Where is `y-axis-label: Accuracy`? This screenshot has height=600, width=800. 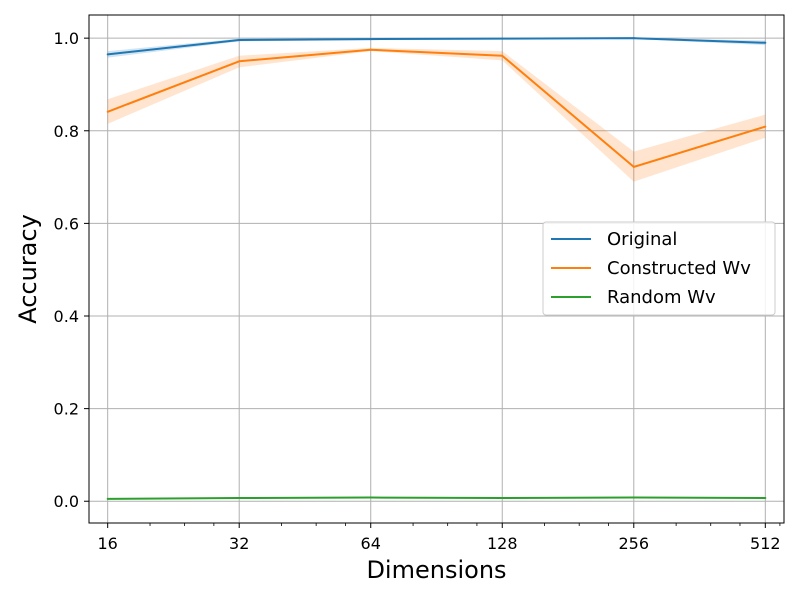 y-axis-label: Accuracy is located at coordinates (28, 269).